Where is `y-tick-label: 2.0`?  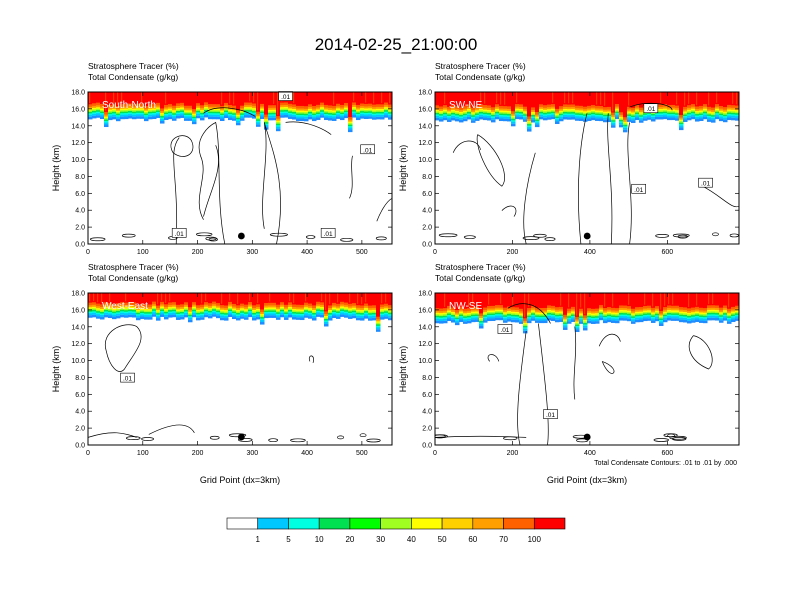 y-tick-label: 2.0 is located at coordinates (80, 228).